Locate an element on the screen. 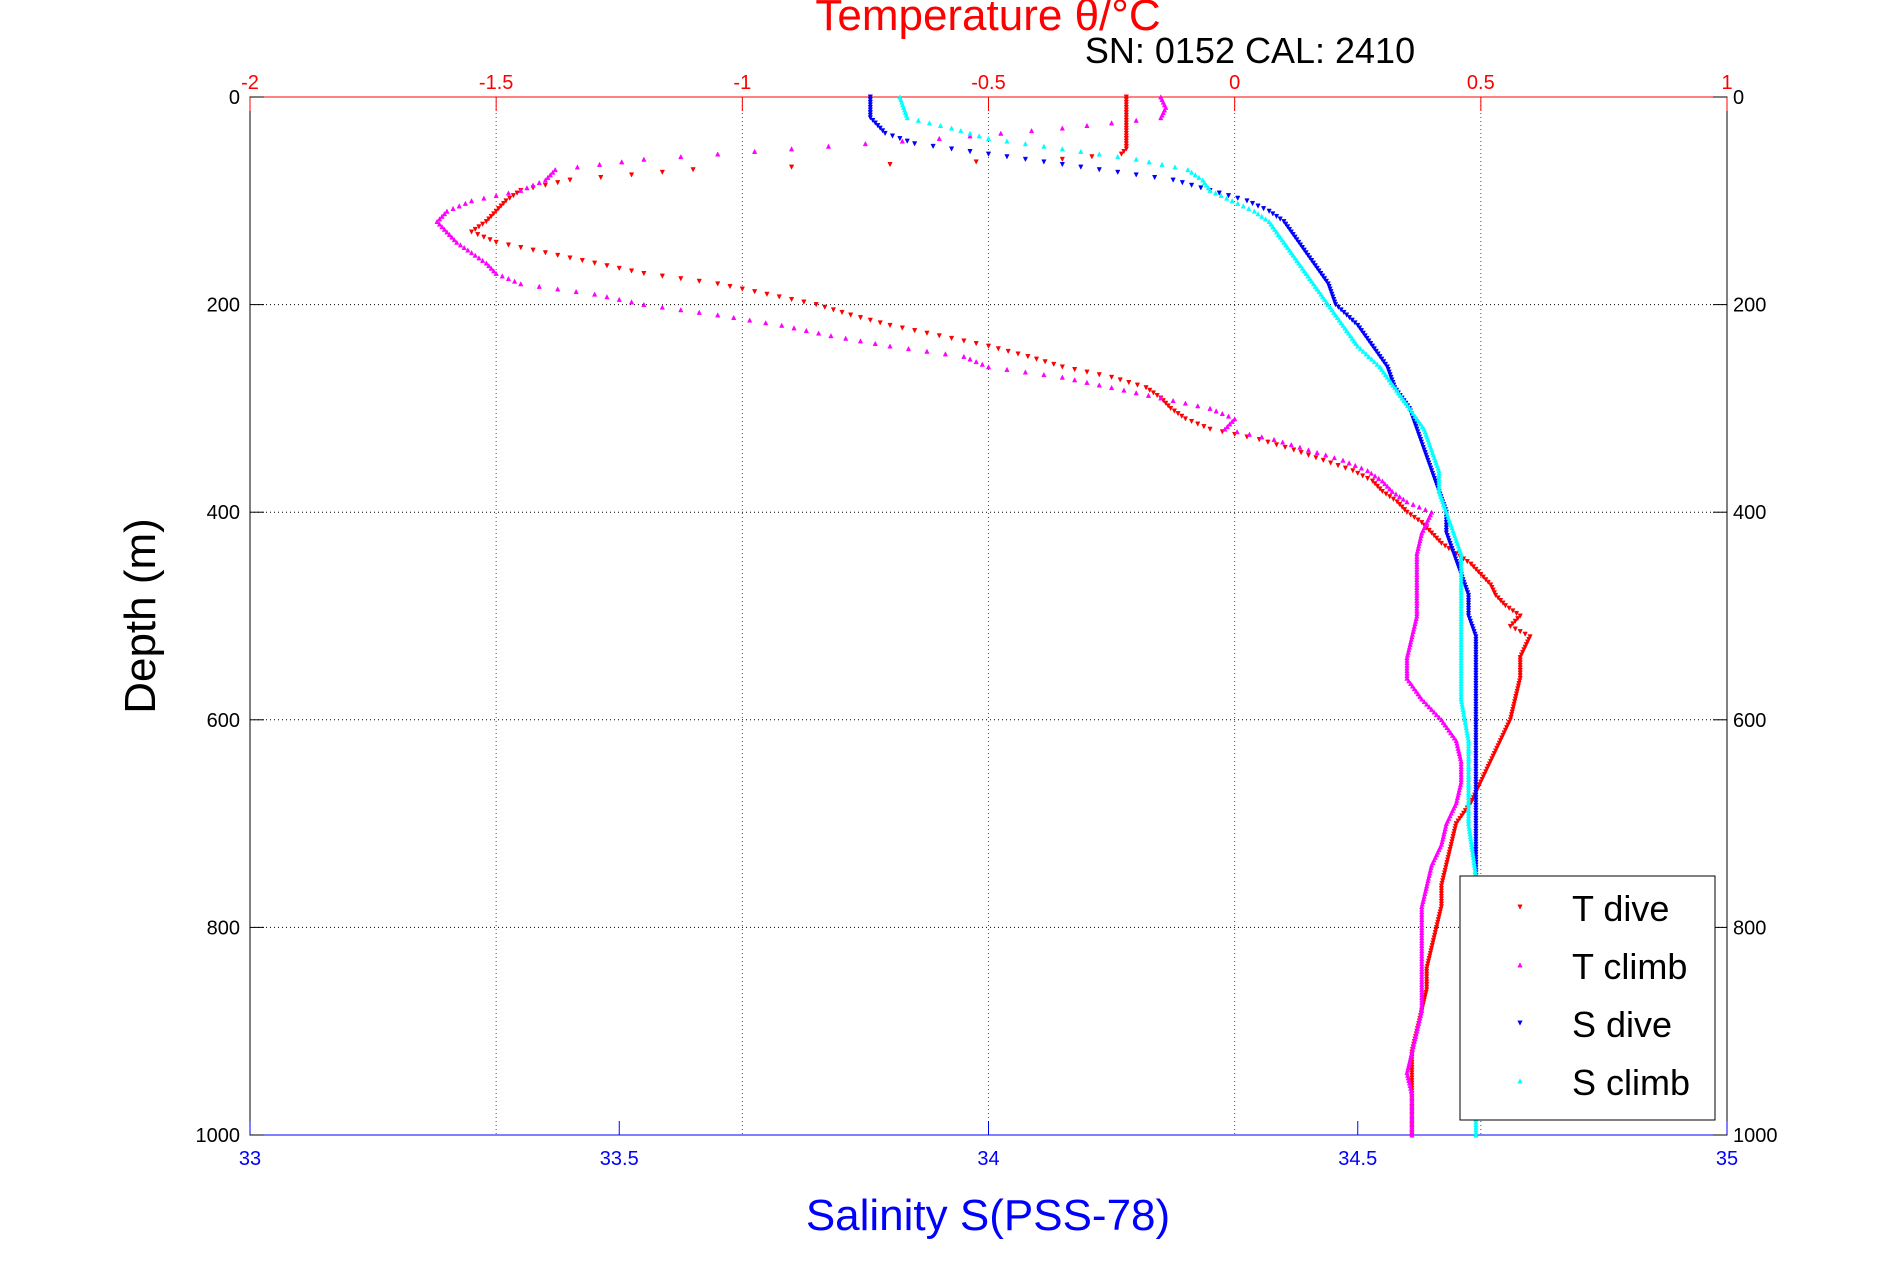 This screenshot has width=1891, height=1262. temperature-tick-label: -0.5 is located at coordinates (988, 83).